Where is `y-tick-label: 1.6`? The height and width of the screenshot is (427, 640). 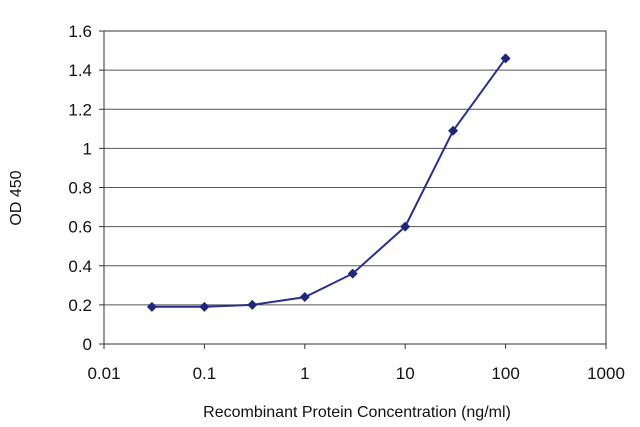 y-tick-label: 1.6 is located at coordinates (80, 31).